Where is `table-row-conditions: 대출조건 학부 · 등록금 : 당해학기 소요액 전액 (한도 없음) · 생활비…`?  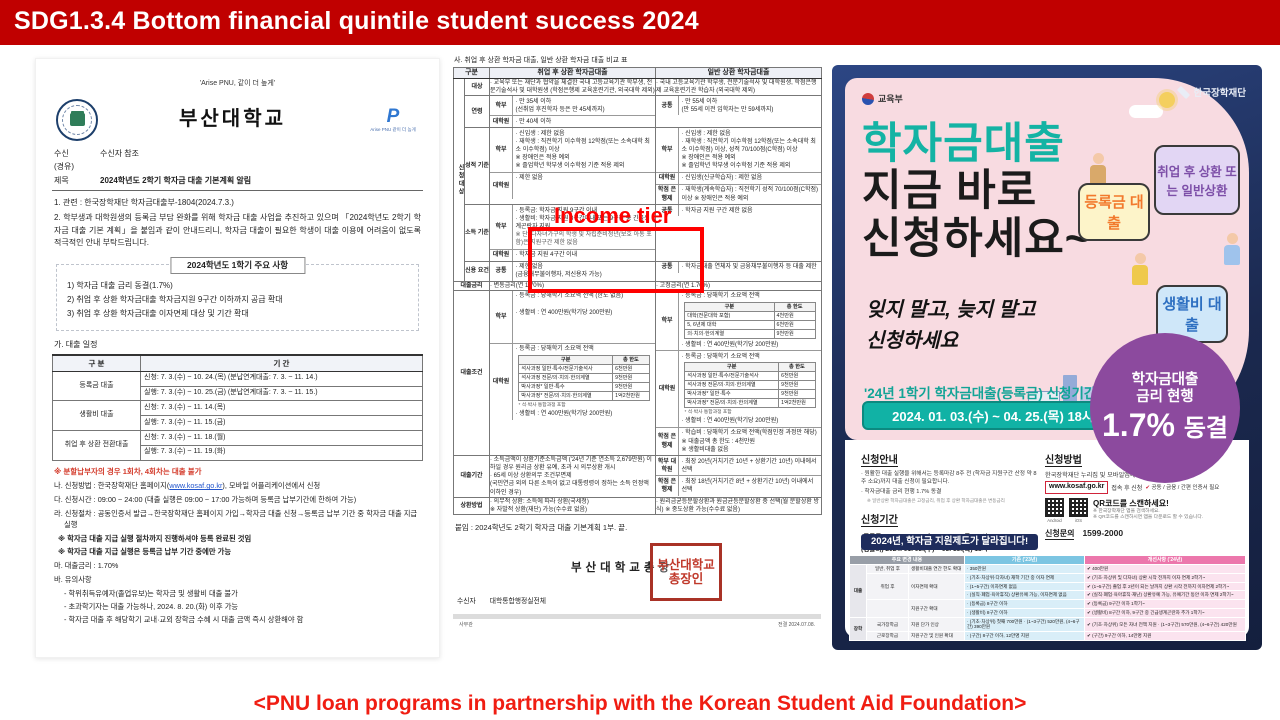 table-row-conditions: 대출조건 학부 · 등록금 : 당해학기 소요액 전액 (한도 없음) · 생활비… is located at coordinates (637, 373).